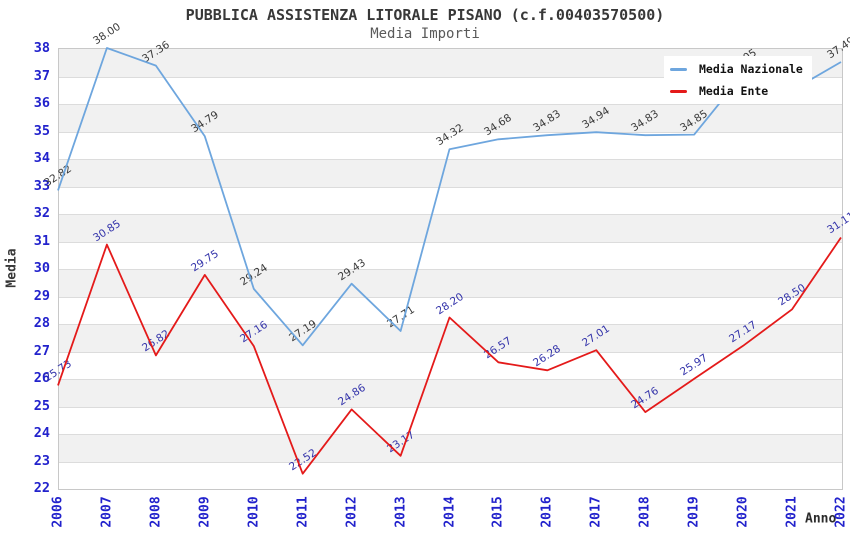 The width and height of the screenshot is (850, 550). What do you see at coordinates (41, 48) in the screenshot?
I see `y-tick-label: 38` at bounding box center [41, 48].